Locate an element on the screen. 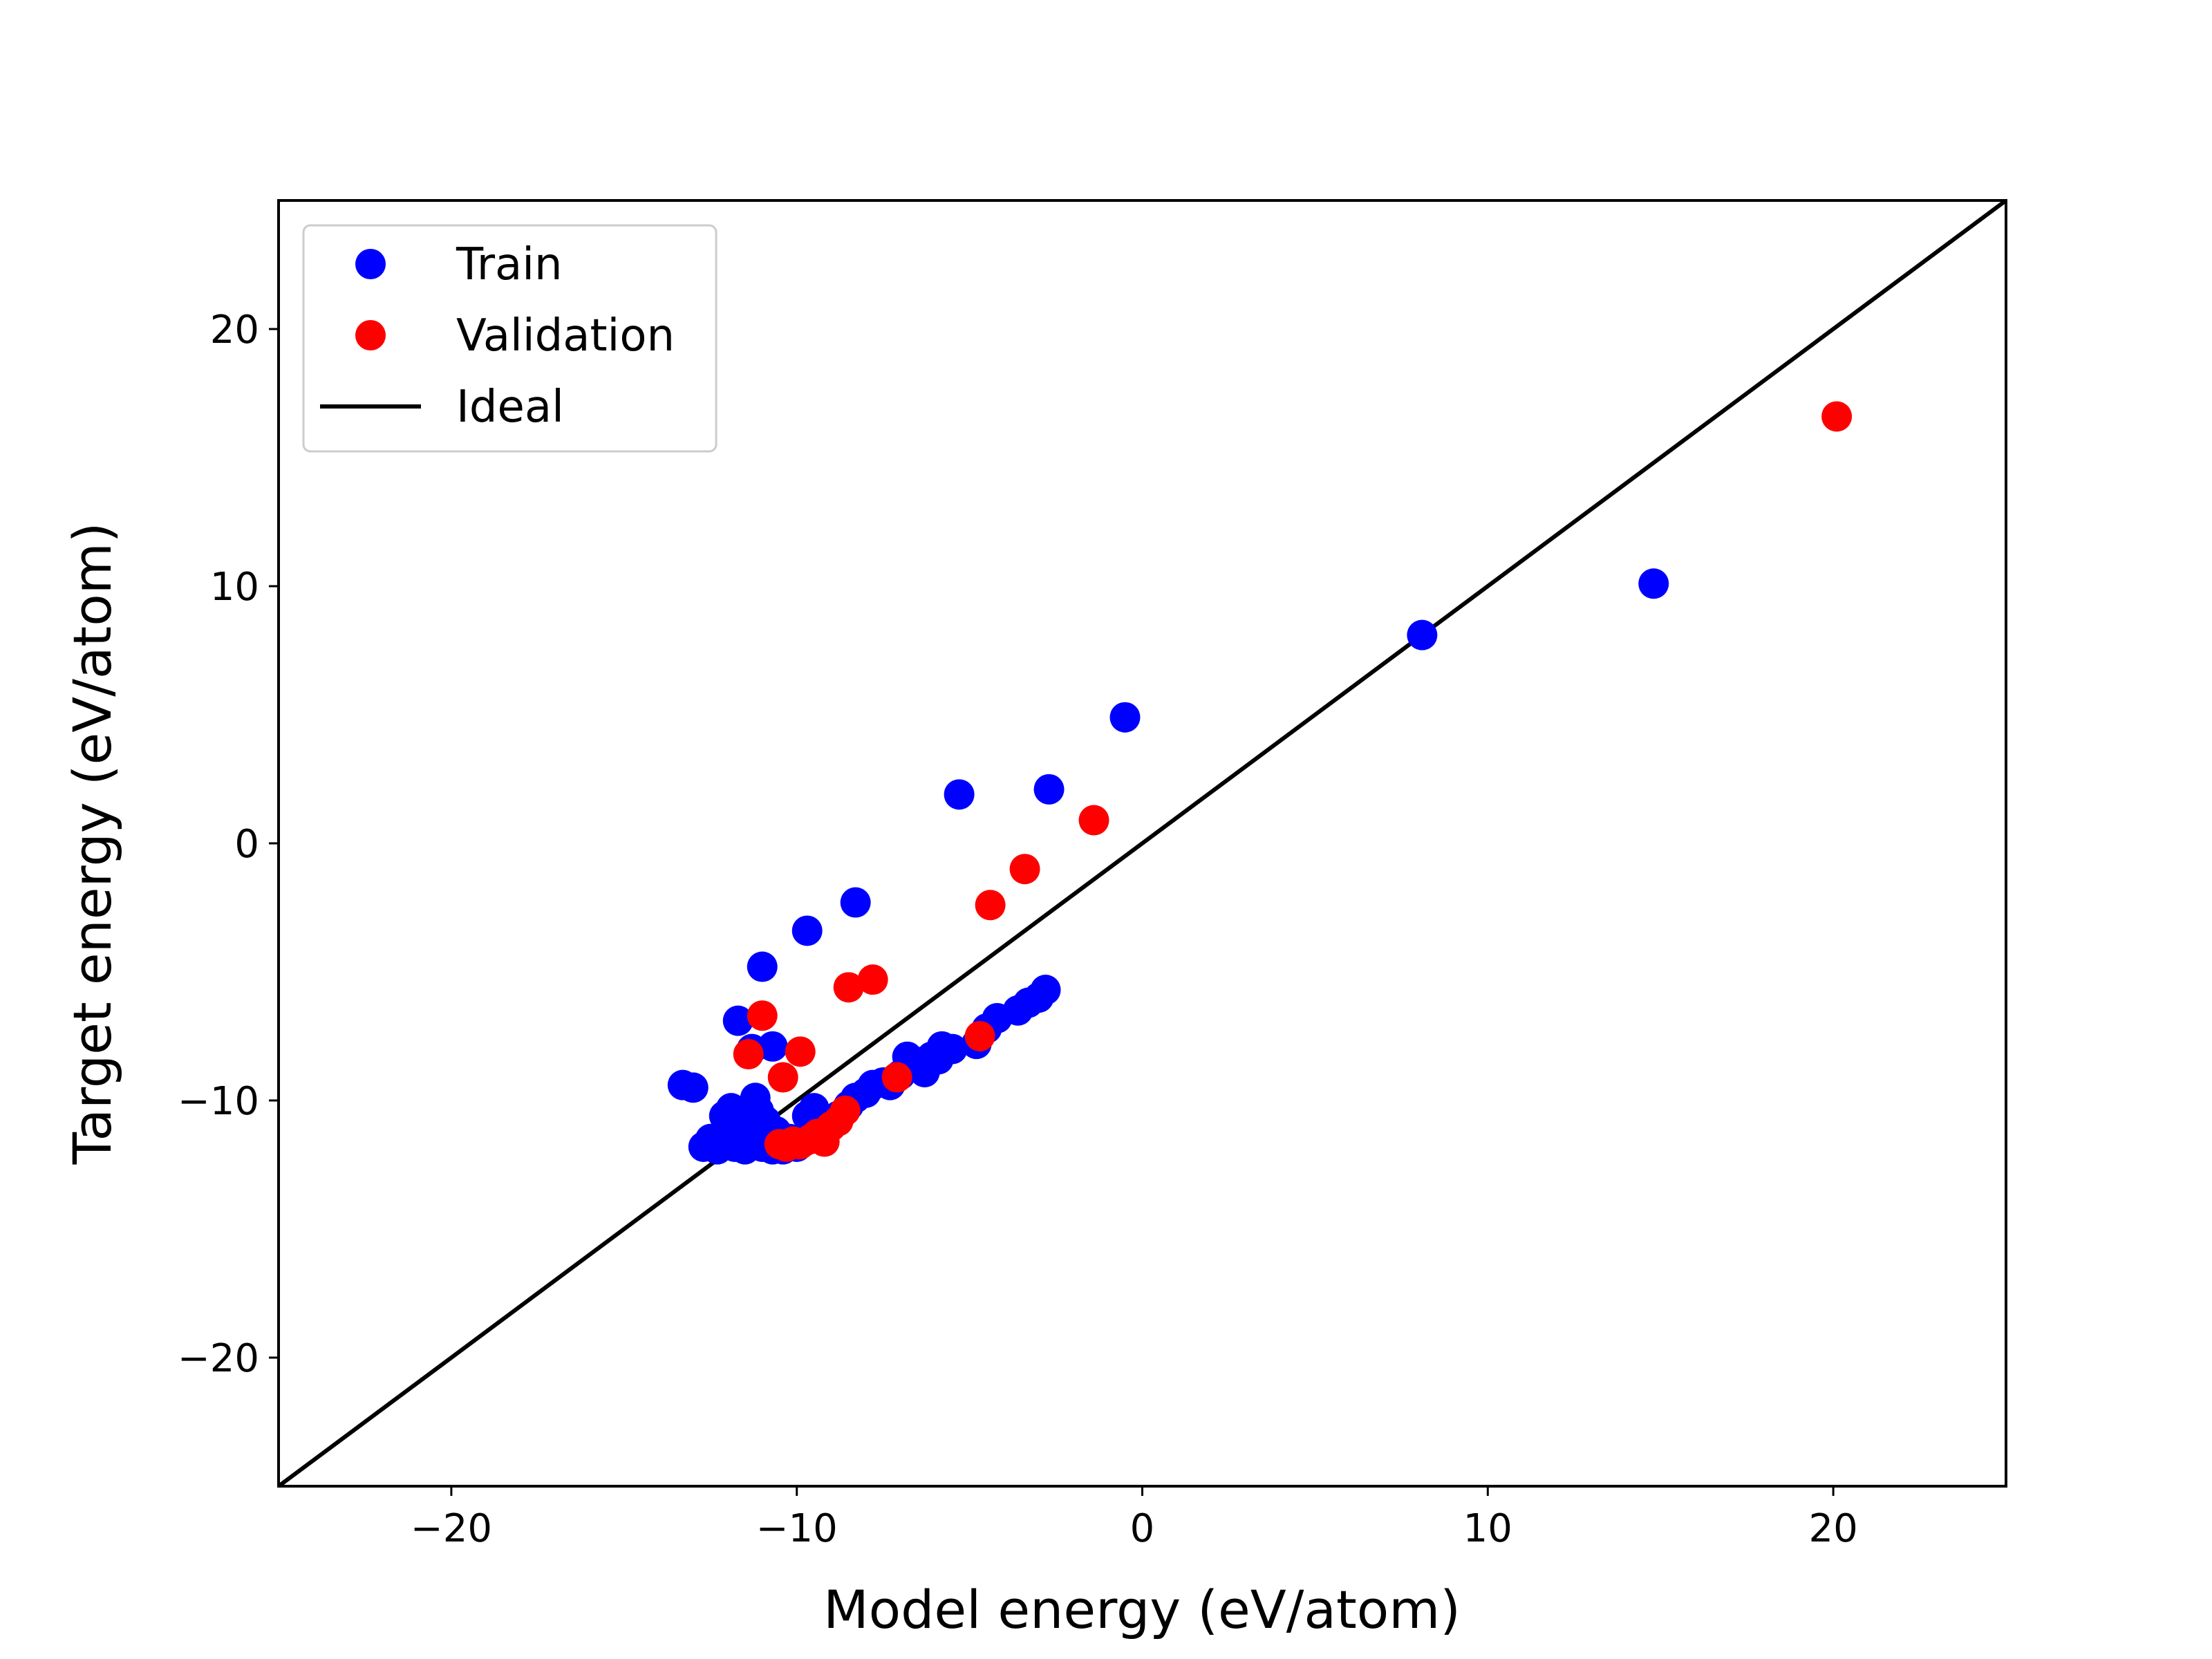 The height and width of the screenshot is (1659, 2212). y-tick-label: 0 is located at coordinates (246, 845).